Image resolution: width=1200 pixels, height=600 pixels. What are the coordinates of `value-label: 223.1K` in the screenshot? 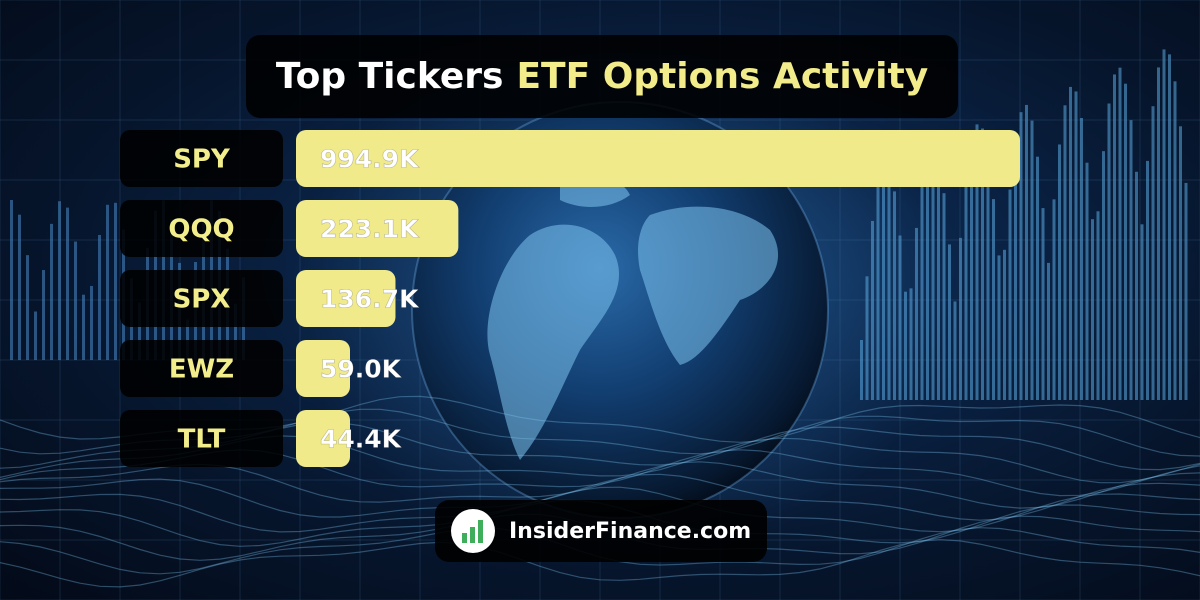 It's located at (370, 229).